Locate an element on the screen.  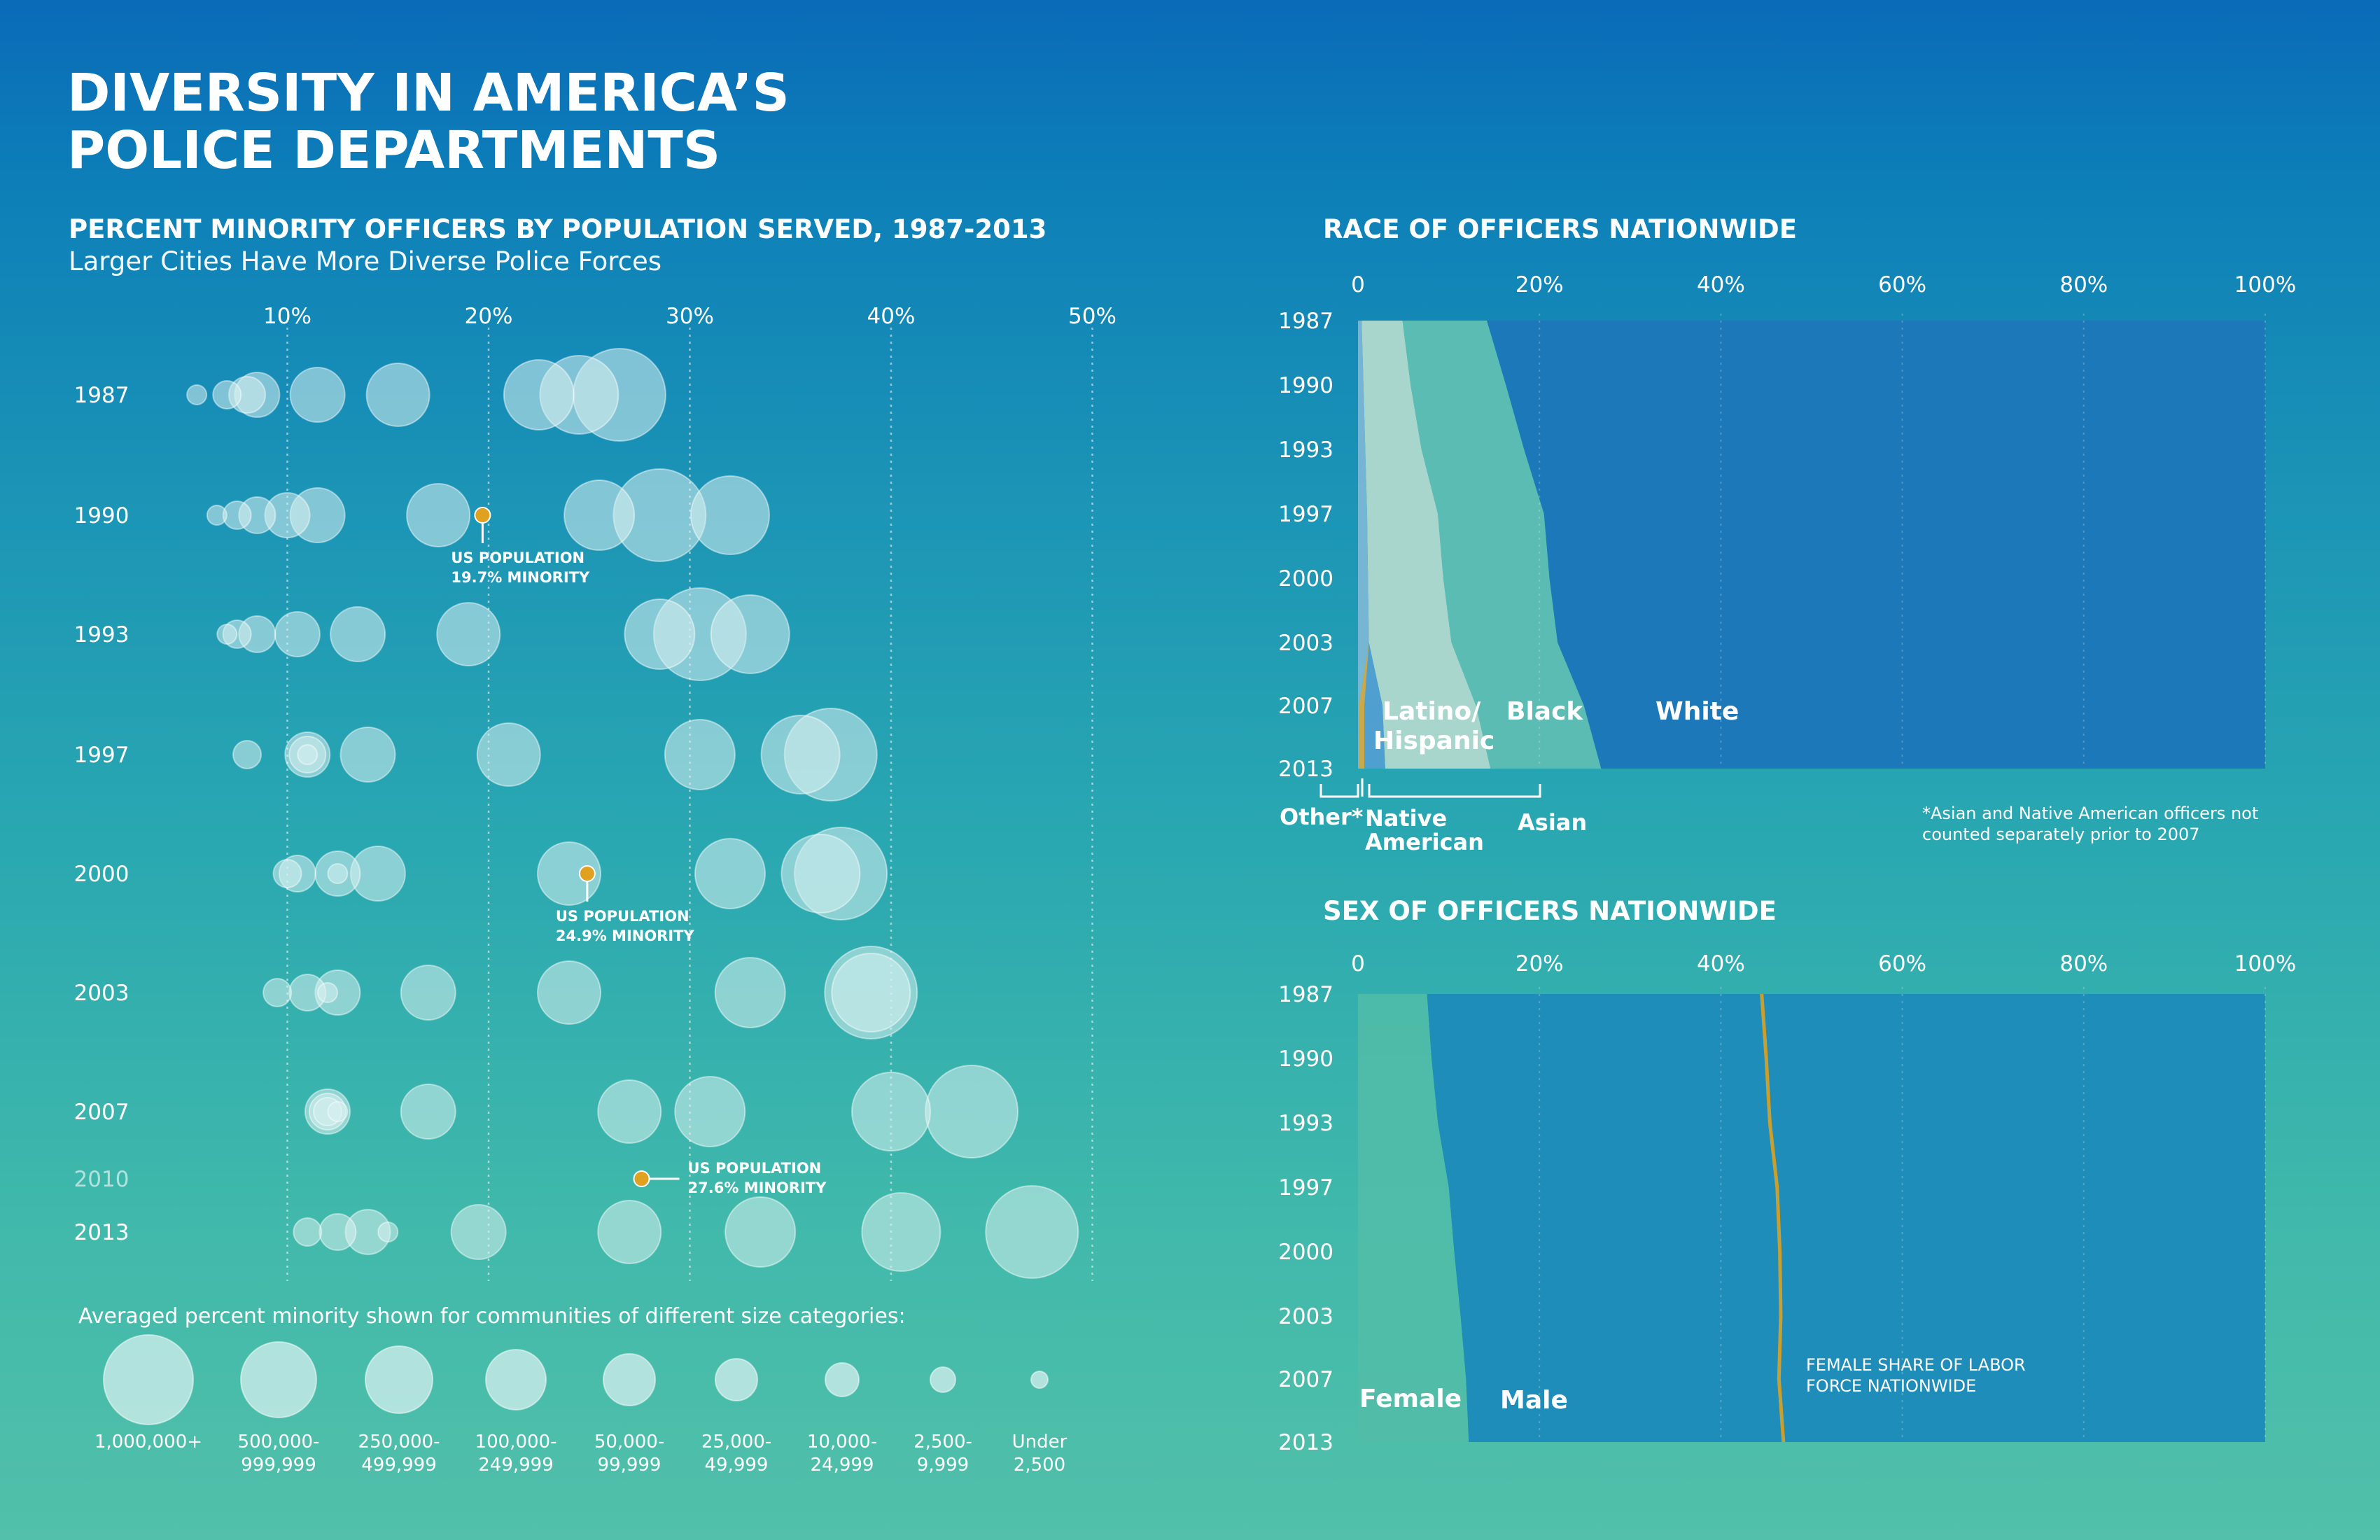
sex-chart-title: SEX OF OFFICERS NATIONWIDE is located at coordinates (1550, 911).